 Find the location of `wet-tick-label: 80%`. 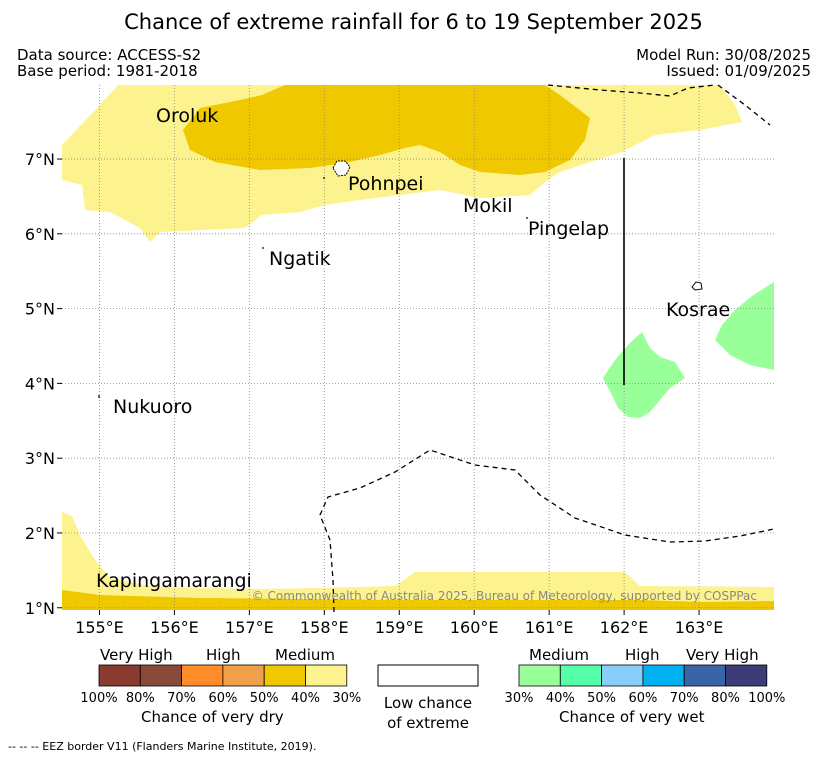

wet-tick-label: 80% is located at coordinates (725, 698).